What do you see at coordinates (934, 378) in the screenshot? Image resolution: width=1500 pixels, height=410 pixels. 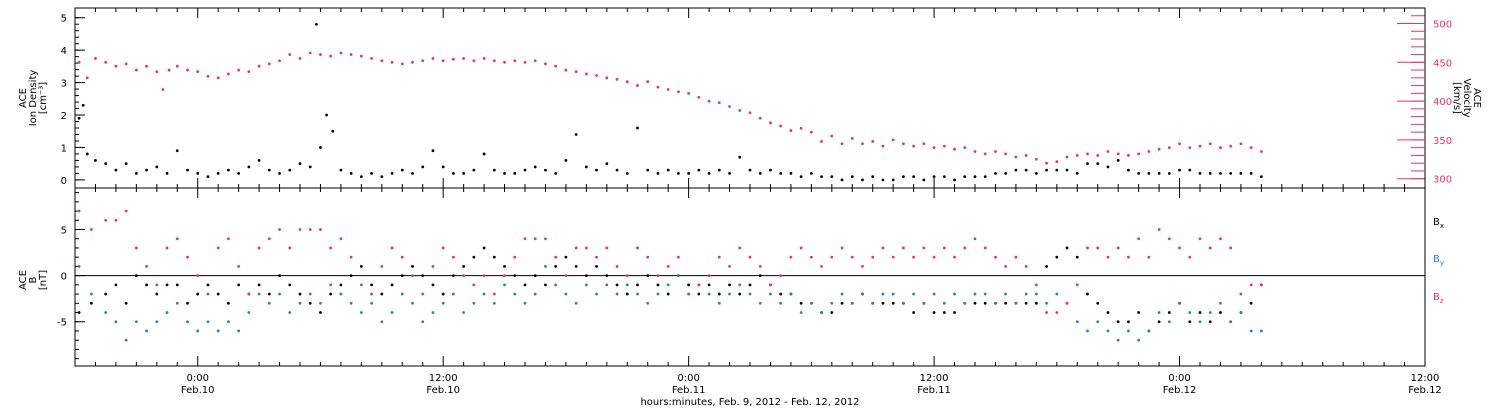 I see `time-tick-label: 12:00` at bounding box center [934, 378].